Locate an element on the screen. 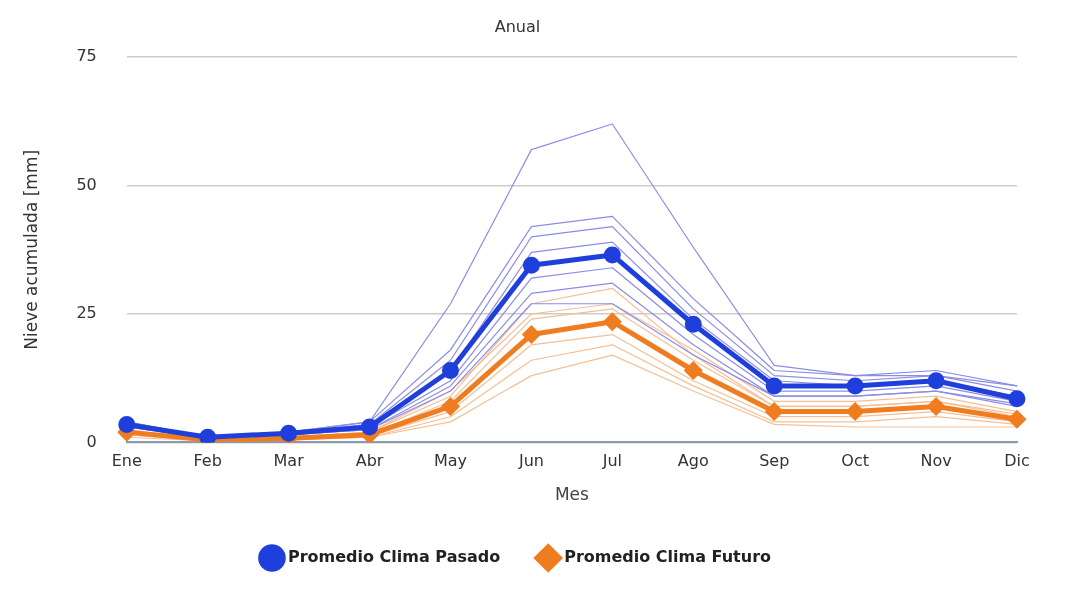 The height and width of the screenshot is (594, 1065). y-tick-label: 25 is located at coordinates (86, 313).